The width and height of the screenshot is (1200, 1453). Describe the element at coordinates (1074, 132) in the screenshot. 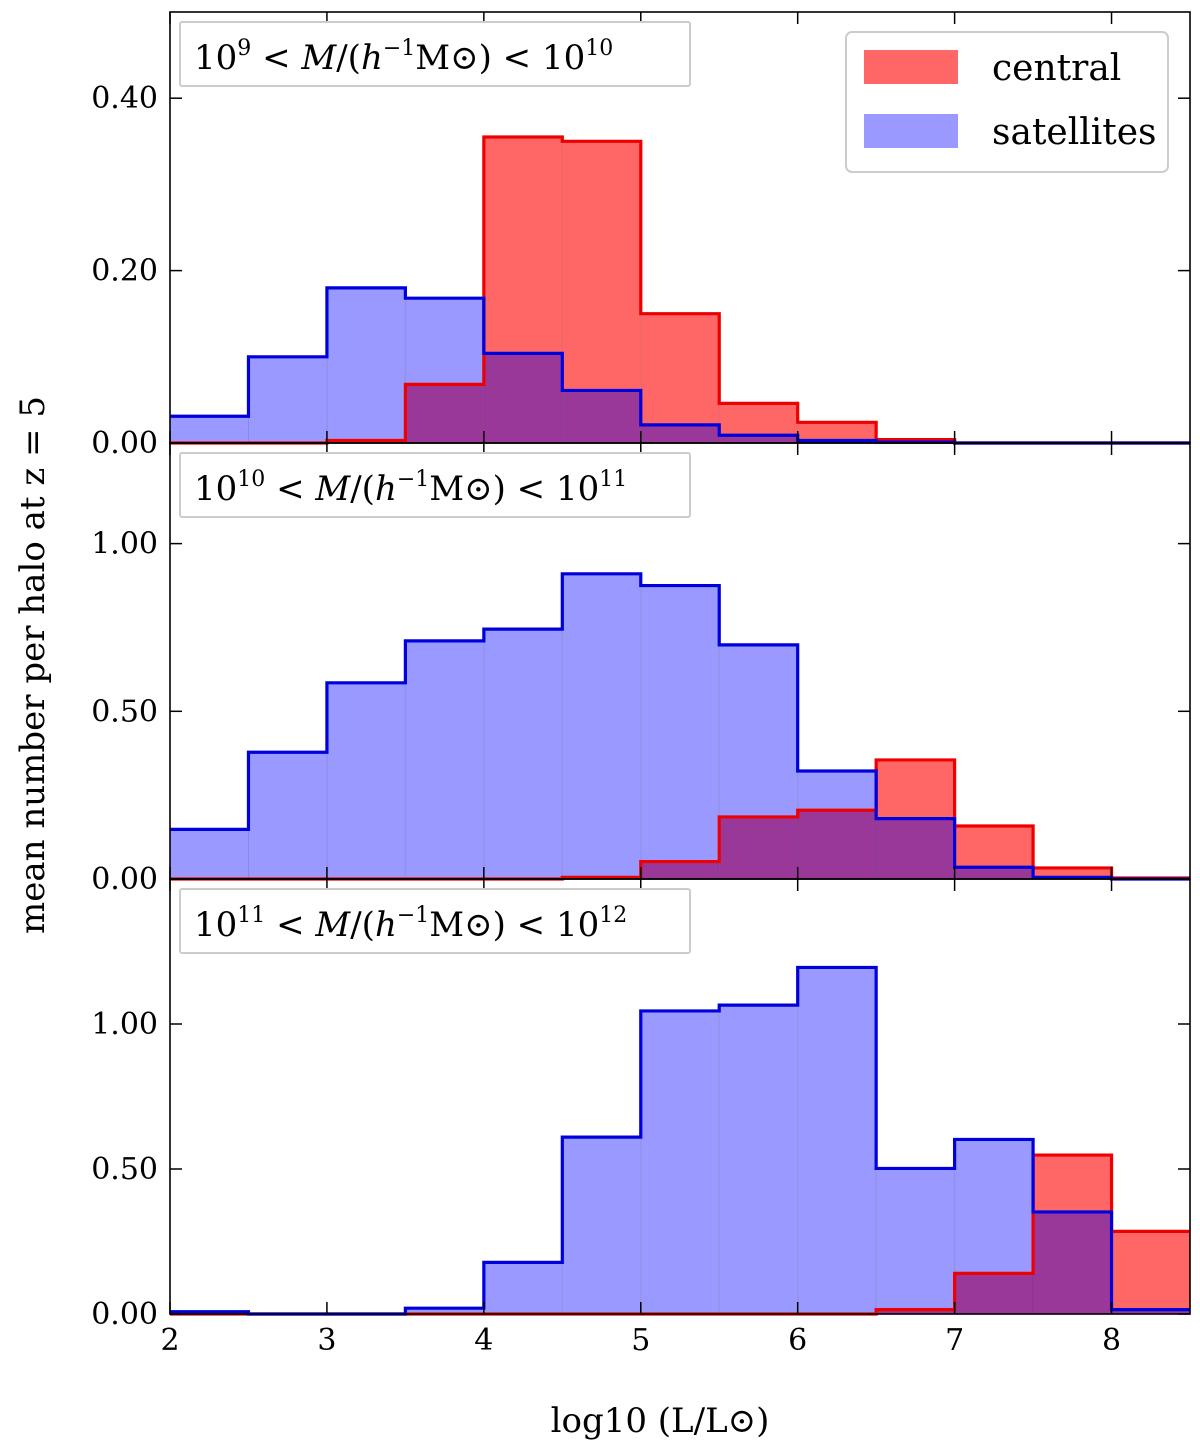

I see `satellites-legend-label: satellites` at that location.